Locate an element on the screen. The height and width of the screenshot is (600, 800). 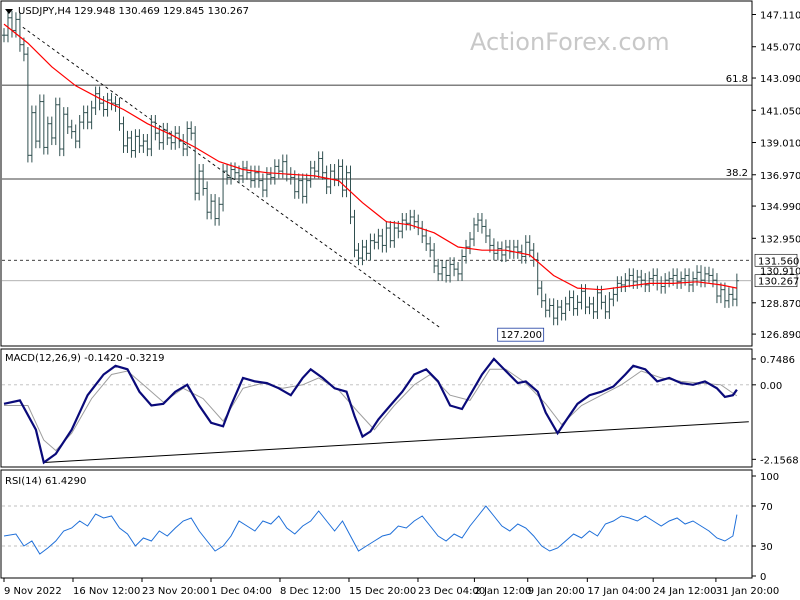
macd-tick-label: -2.1568 is located at coordinates (779, 460).